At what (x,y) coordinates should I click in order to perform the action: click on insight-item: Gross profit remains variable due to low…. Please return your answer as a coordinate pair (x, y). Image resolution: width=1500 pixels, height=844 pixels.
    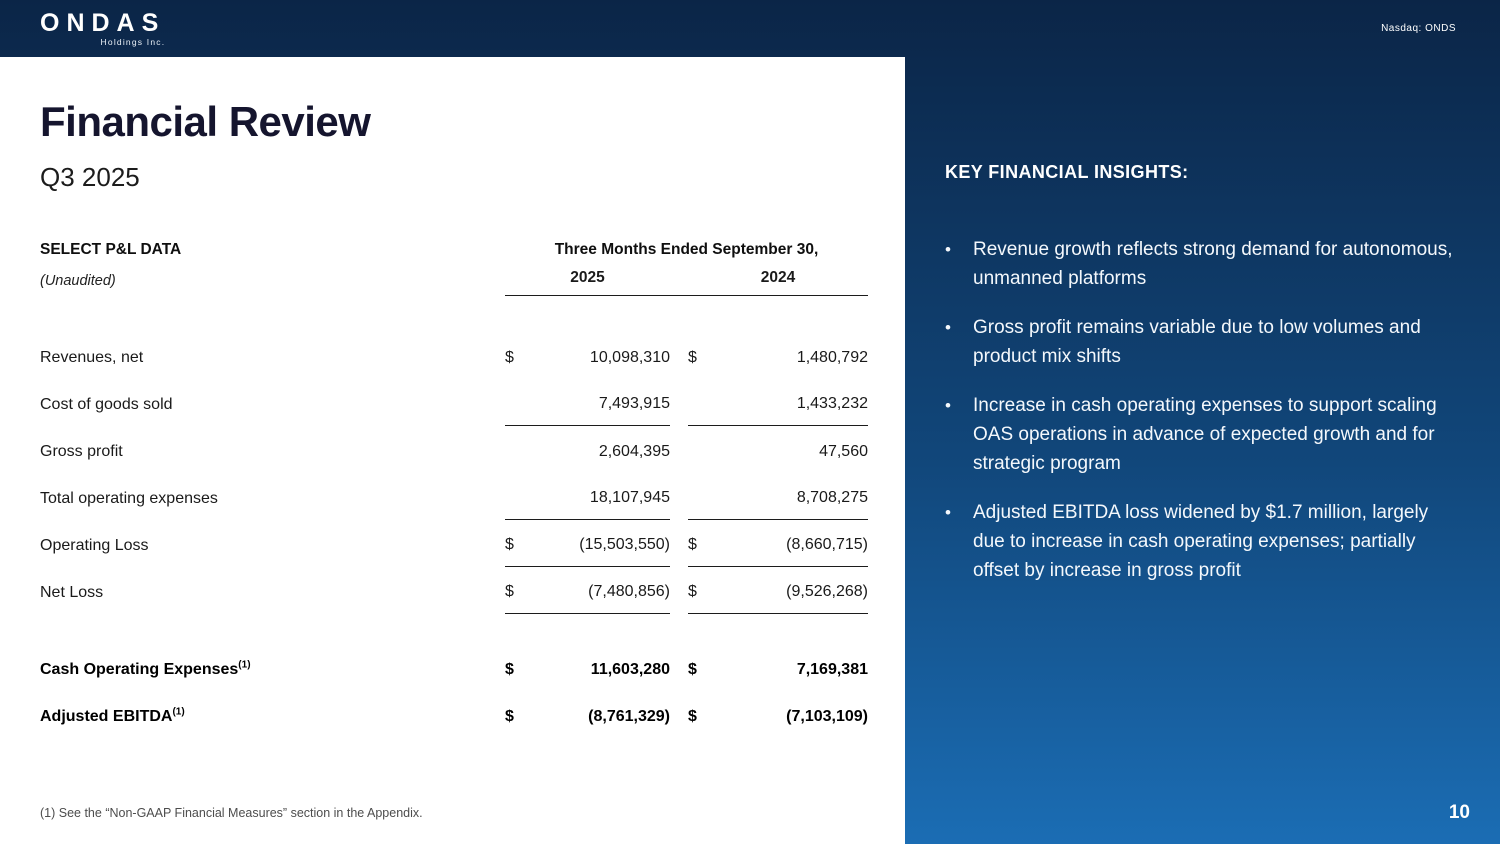
    Looking at the image, I should click on (1201, 342).